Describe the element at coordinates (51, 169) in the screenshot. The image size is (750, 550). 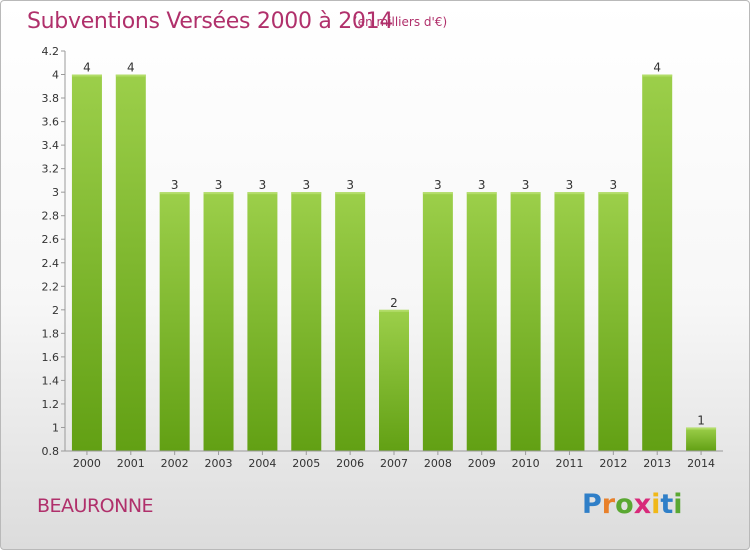
I see `y-tick-label: 3.2` at that location.